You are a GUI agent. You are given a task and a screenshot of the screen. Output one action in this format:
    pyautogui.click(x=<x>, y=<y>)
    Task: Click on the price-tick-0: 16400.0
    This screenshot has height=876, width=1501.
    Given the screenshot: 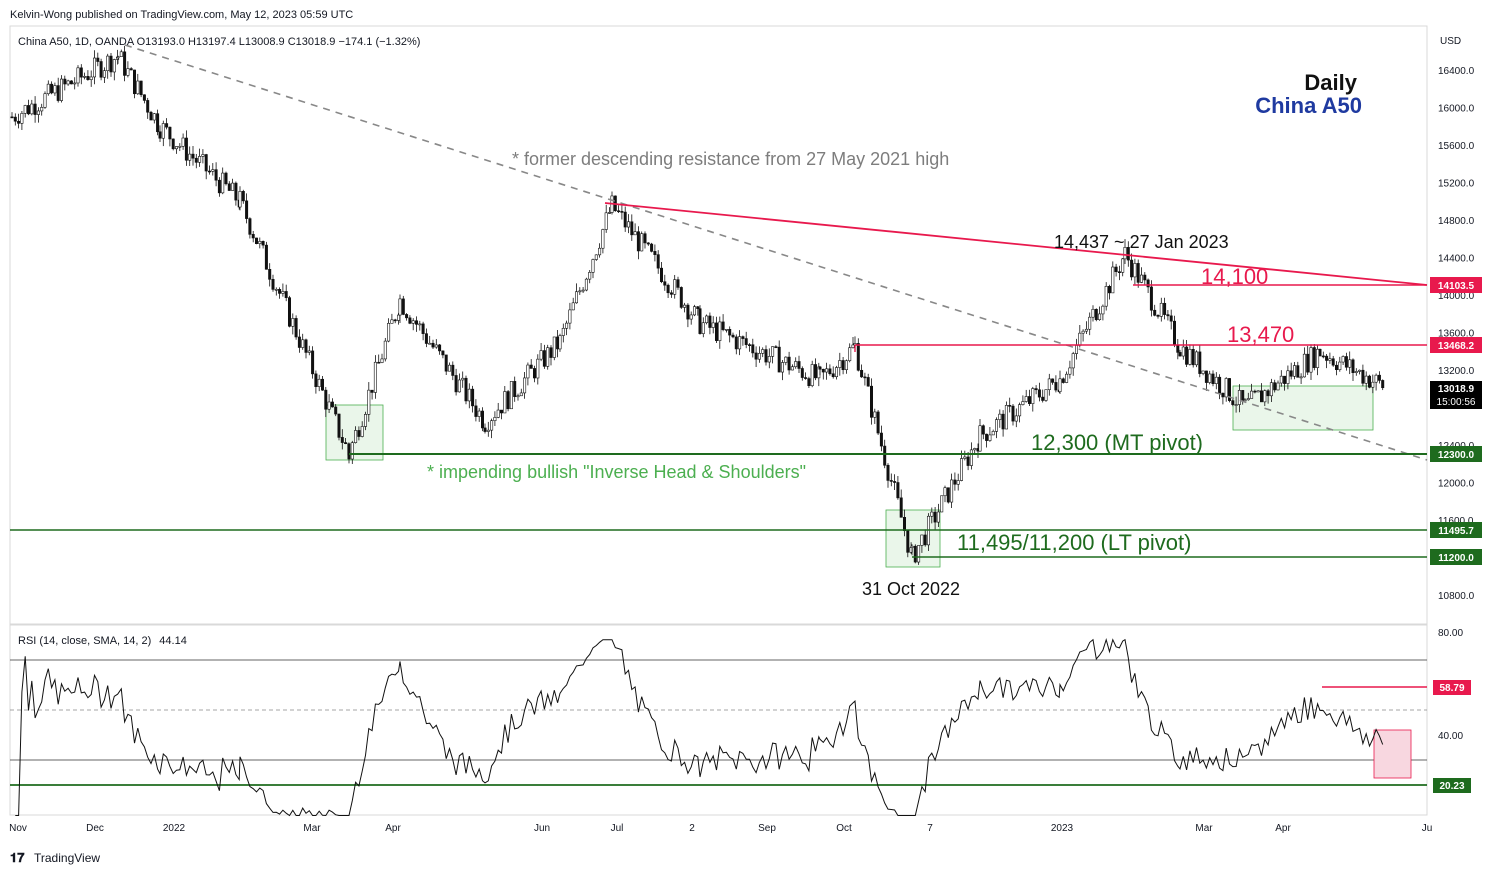 What is the action you would take?
    pyautogui.click(x=1456, y=71)
    